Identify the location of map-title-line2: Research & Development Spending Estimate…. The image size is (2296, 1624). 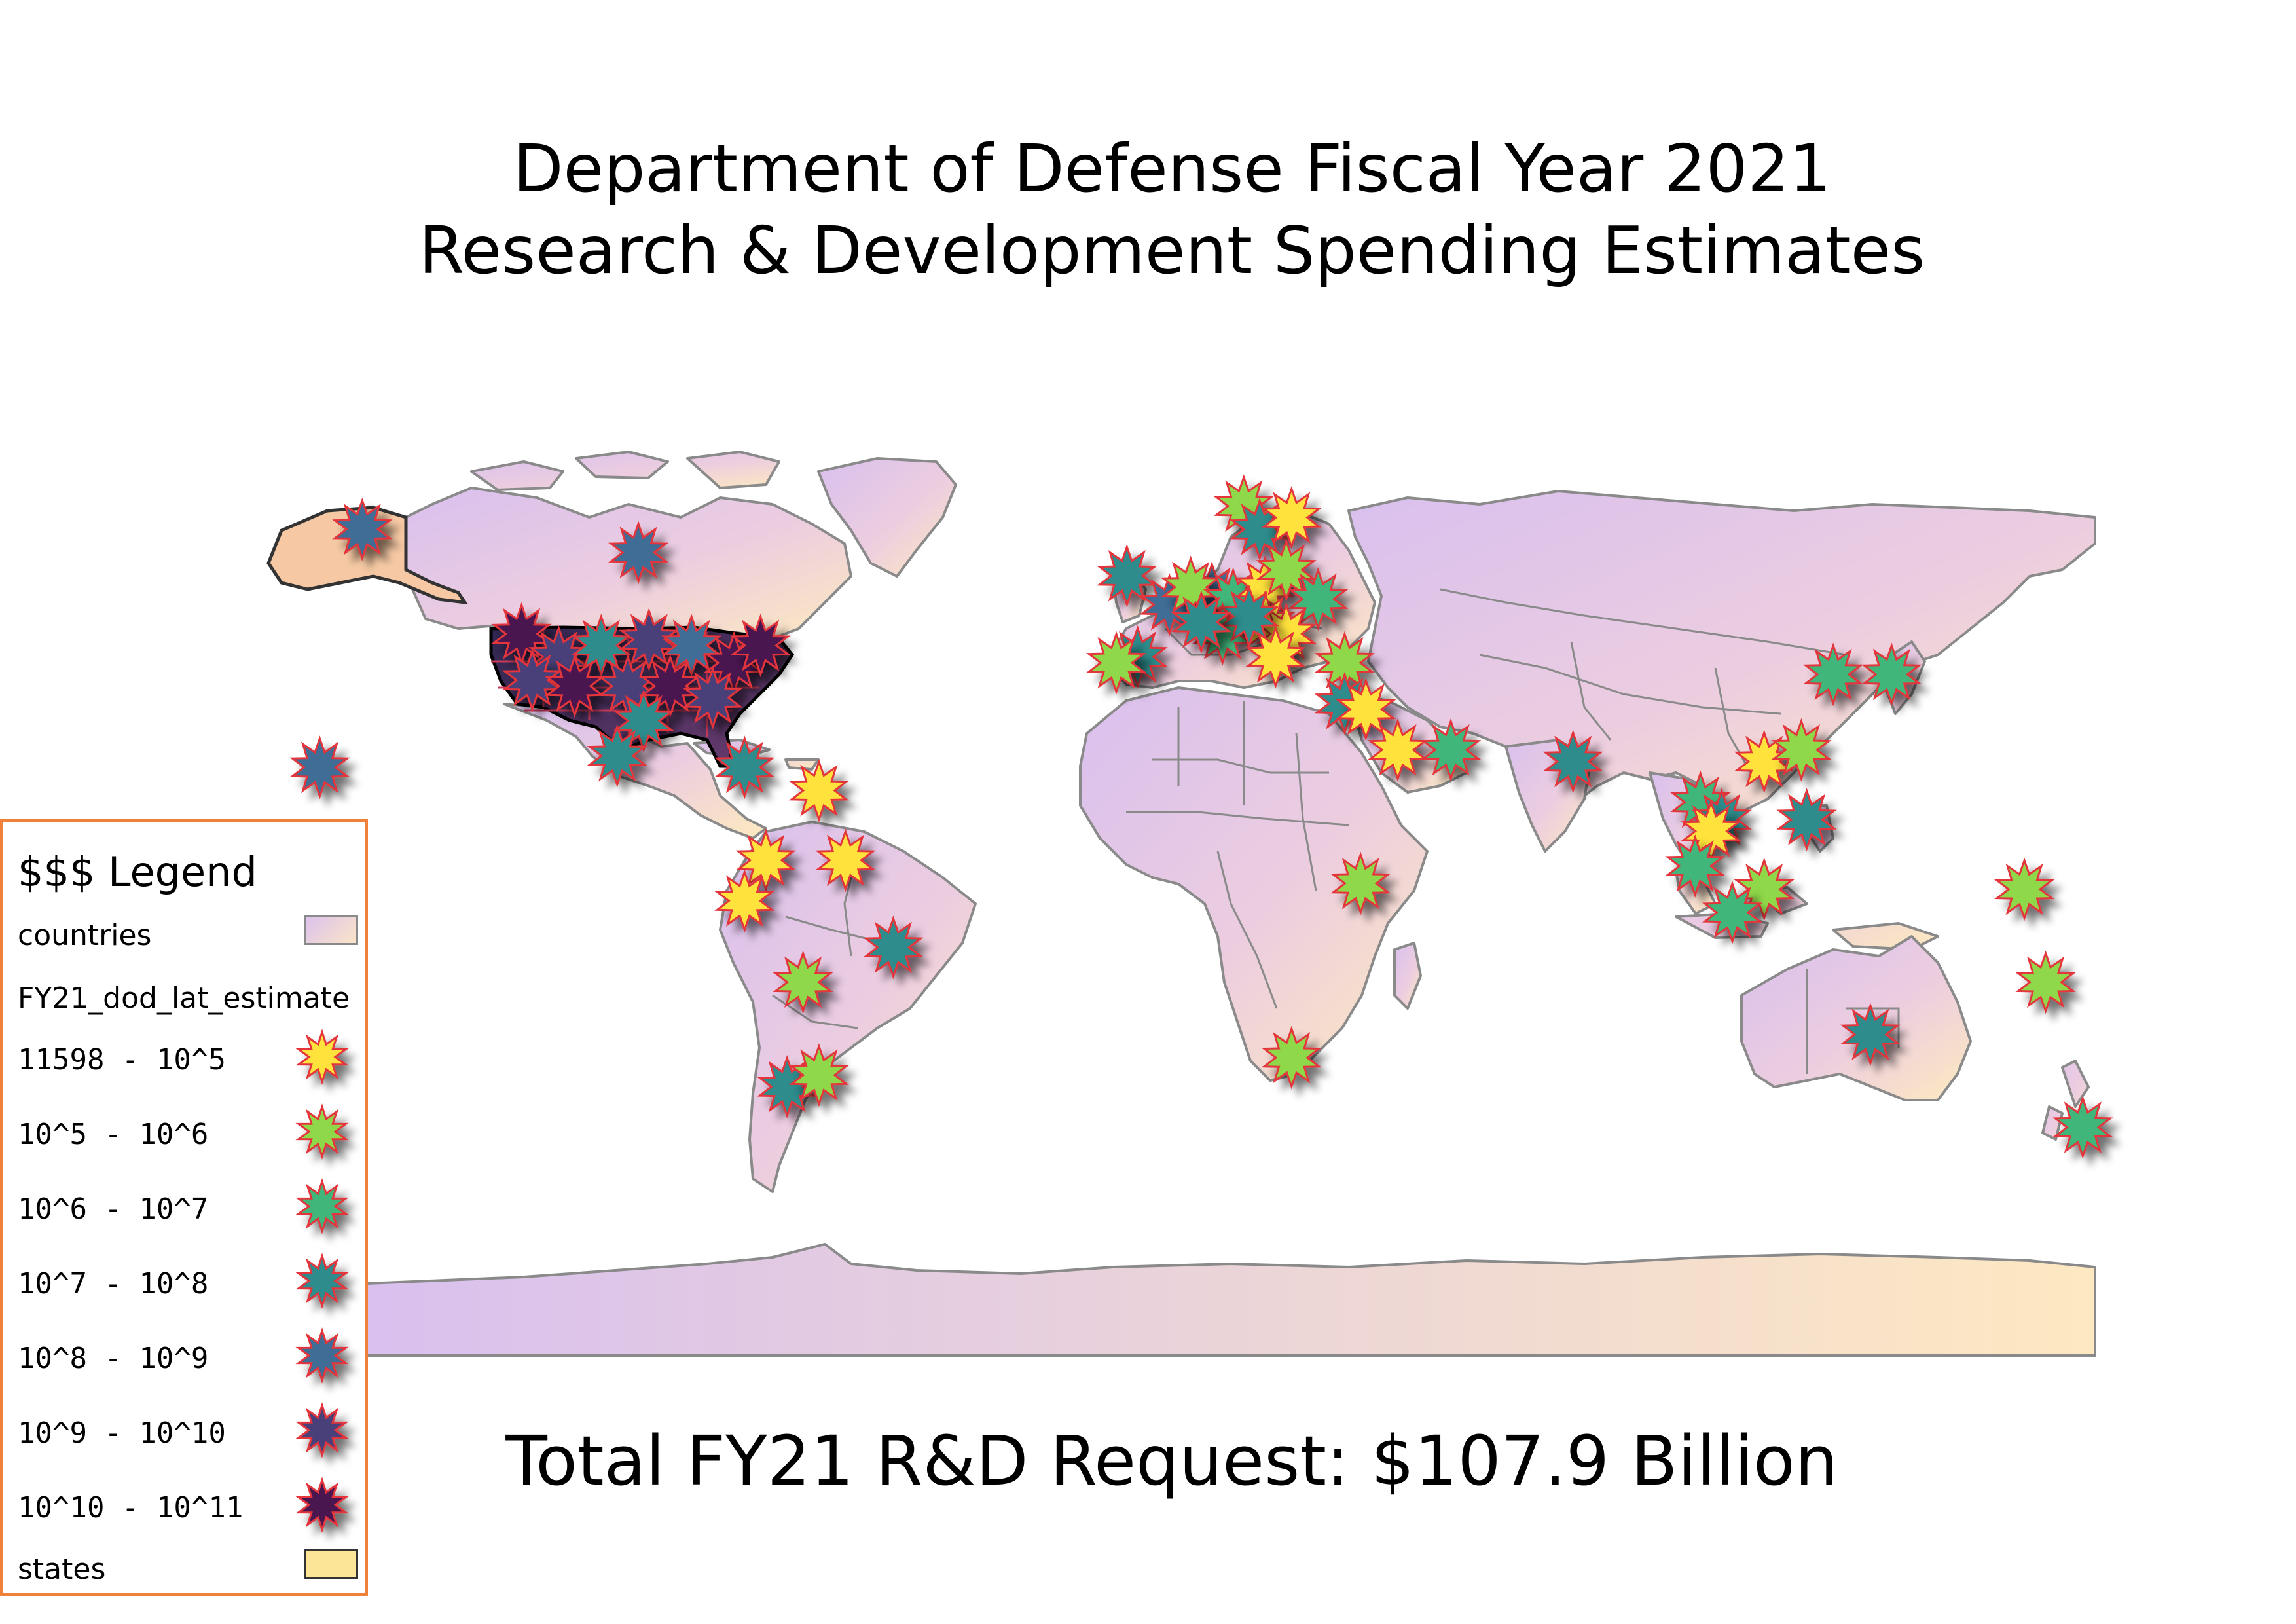
(1171, 250).